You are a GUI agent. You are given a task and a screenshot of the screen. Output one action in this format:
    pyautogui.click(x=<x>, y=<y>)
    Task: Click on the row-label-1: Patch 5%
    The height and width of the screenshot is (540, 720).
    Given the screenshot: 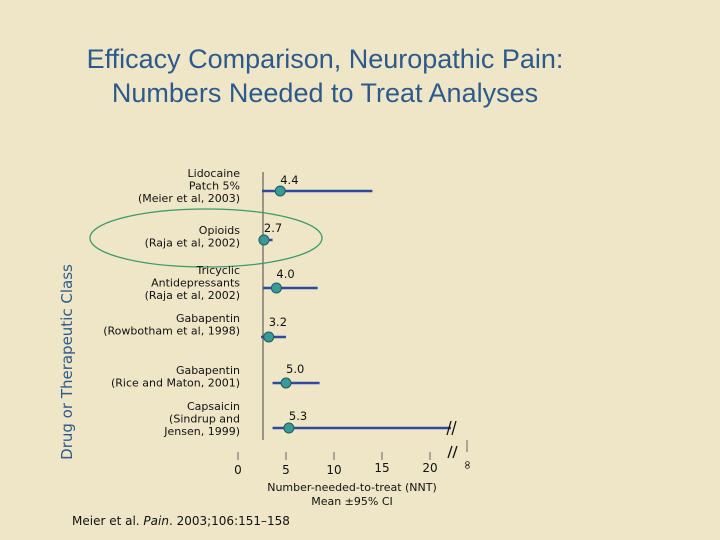 What is the action you would take?
    pyautogui.click(x=214, y=186)
    